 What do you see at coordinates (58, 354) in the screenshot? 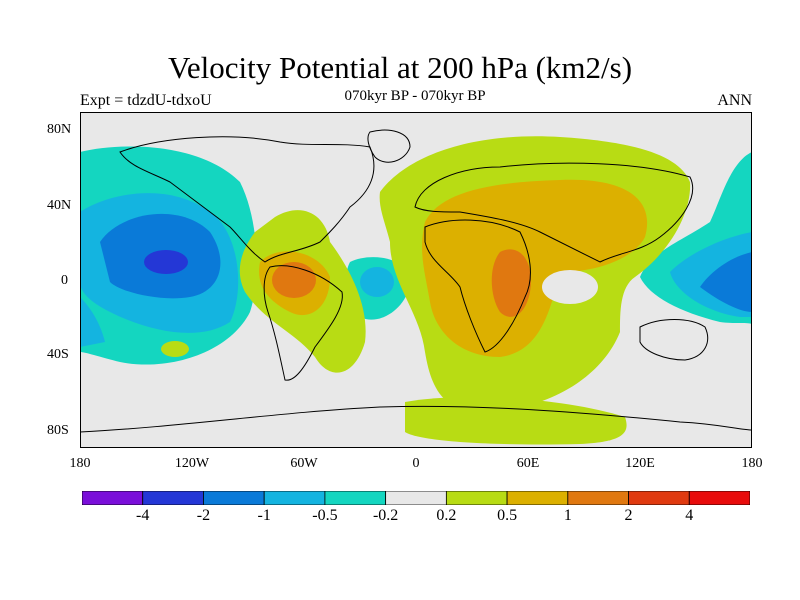
I see `lat-label-40s: 40S` at bounding box center [58, 354].